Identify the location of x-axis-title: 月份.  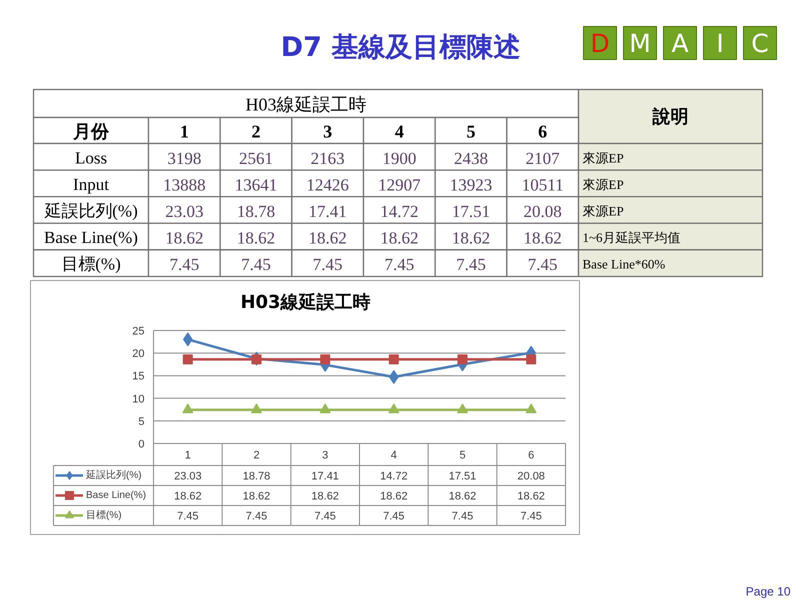
(91, 132).